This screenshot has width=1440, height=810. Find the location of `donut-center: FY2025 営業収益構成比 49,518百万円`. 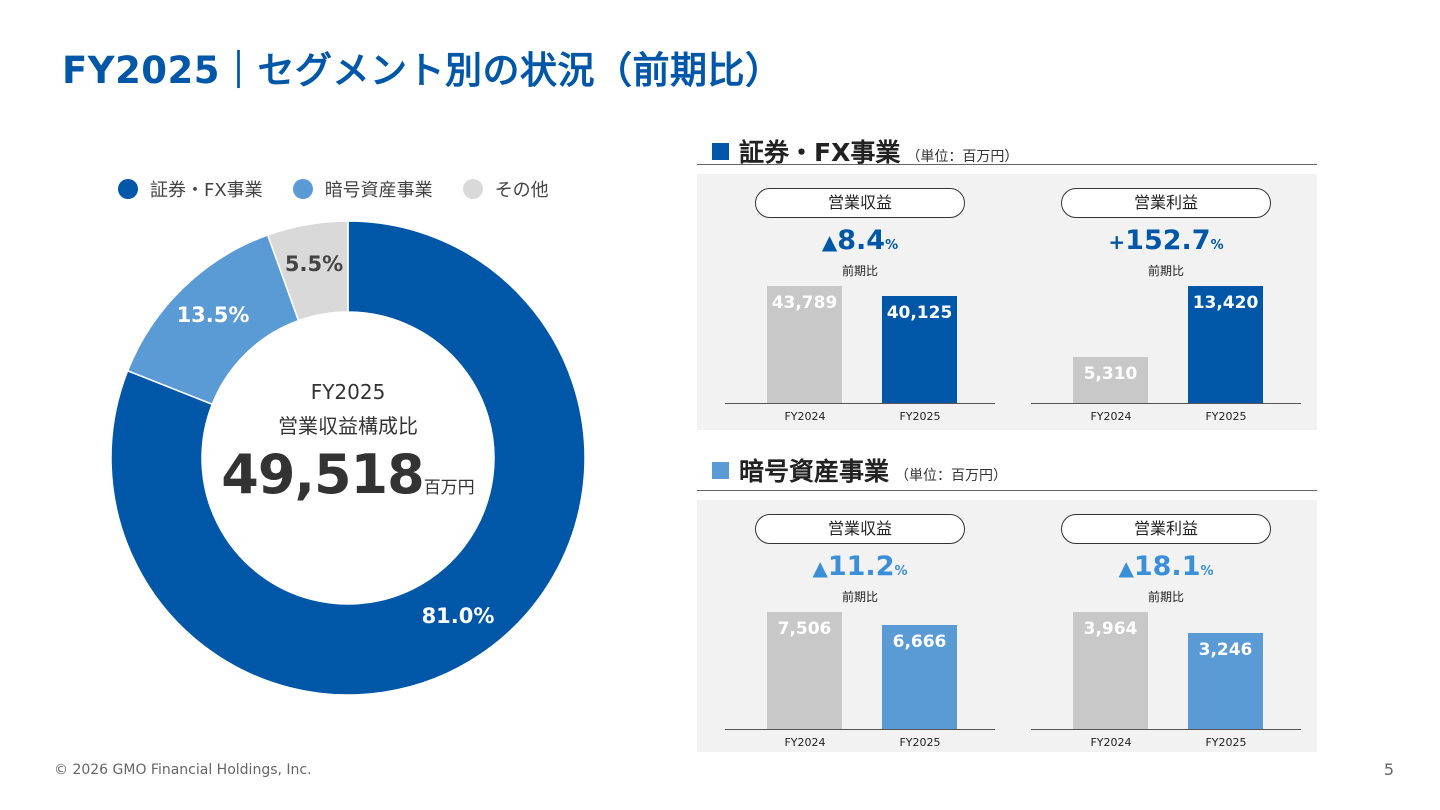

donut-center: FY2025 営業収益構成比 49,518百万円 is located at coordinates (348, 443).